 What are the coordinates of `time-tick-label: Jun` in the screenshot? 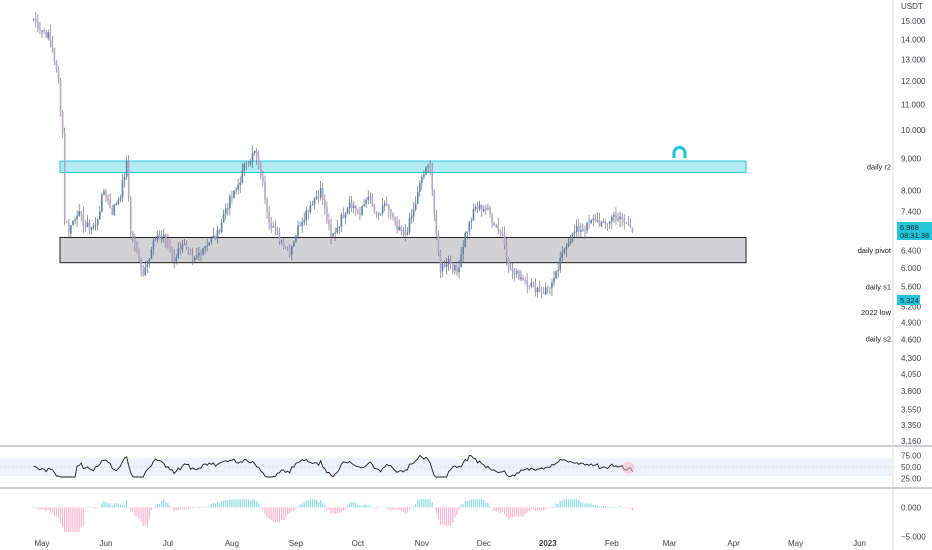 It's located at (106, 543).